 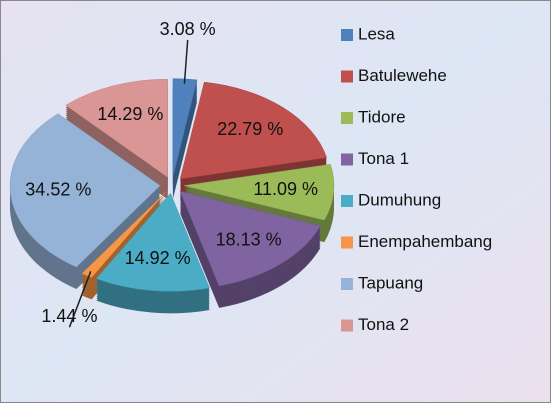 I want to click on legend-label: Enempahembang, so click(x=425, y=241).